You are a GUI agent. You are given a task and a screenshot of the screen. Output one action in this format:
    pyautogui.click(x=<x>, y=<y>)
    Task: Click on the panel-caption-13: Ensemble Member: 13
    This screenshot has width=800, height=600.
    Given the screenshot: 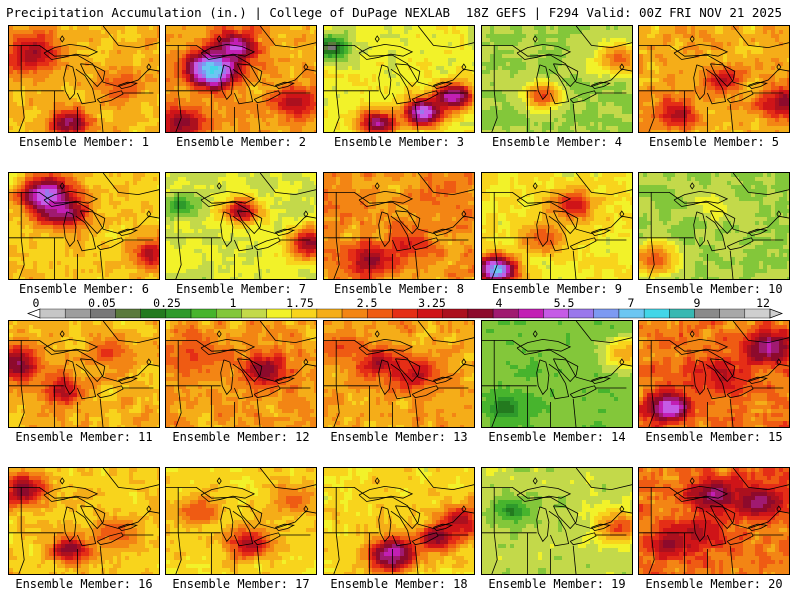 What is the action you would take?
    pyautogui.click(x=399, y=437)
    